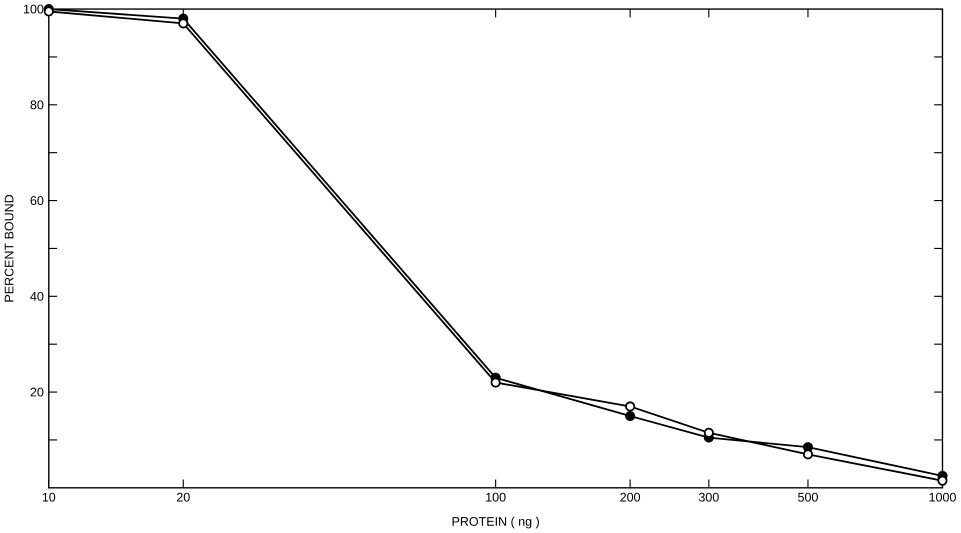 The width and height of the screenshot is (961, 533). Describe the element at coordinates (9, 248) in the screenshot. I see `y-axis-title: PERCENT BOUND` at that location.